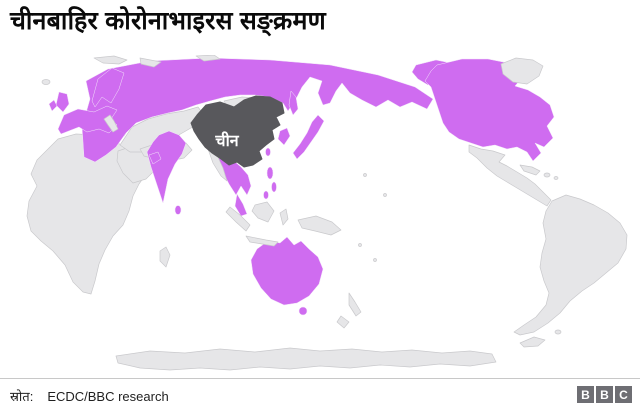  I want to click on region-philippines-visayas, so click(274, 187).